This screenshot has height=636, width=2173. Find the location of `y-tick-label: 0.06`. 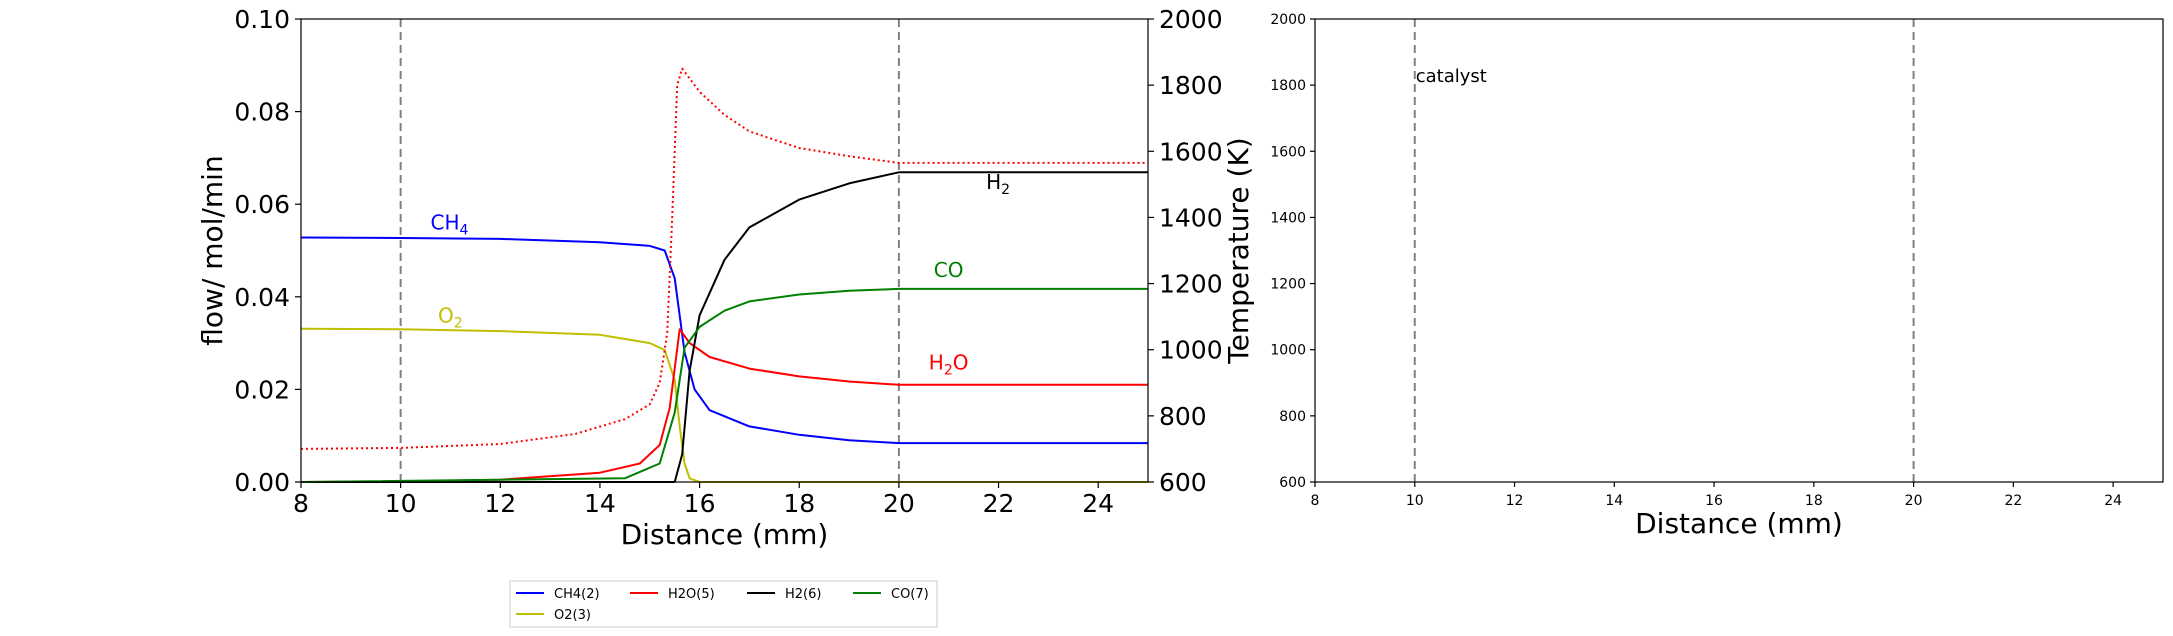

y-tick-label: 0.06 is located at coordinates (262, 204).